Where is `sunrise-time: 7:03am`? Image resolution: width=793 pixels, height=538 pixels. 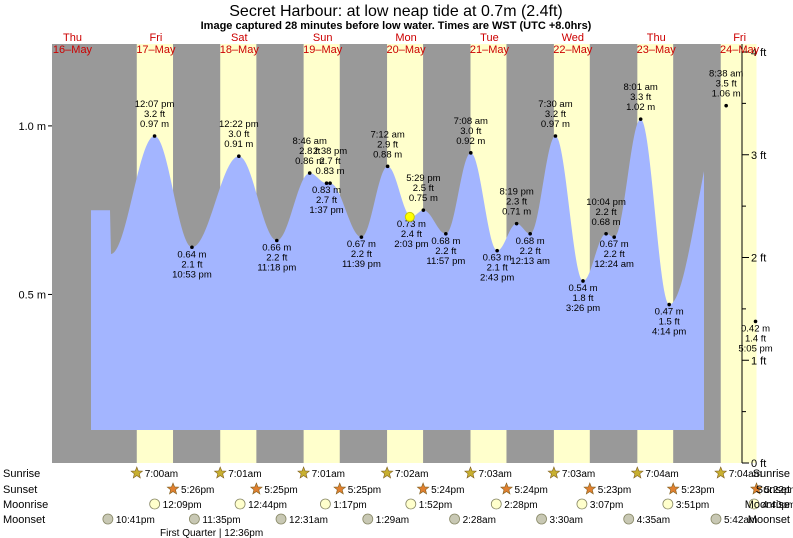
sunrise-time: 7:03am is located at coordinates (495, 474).